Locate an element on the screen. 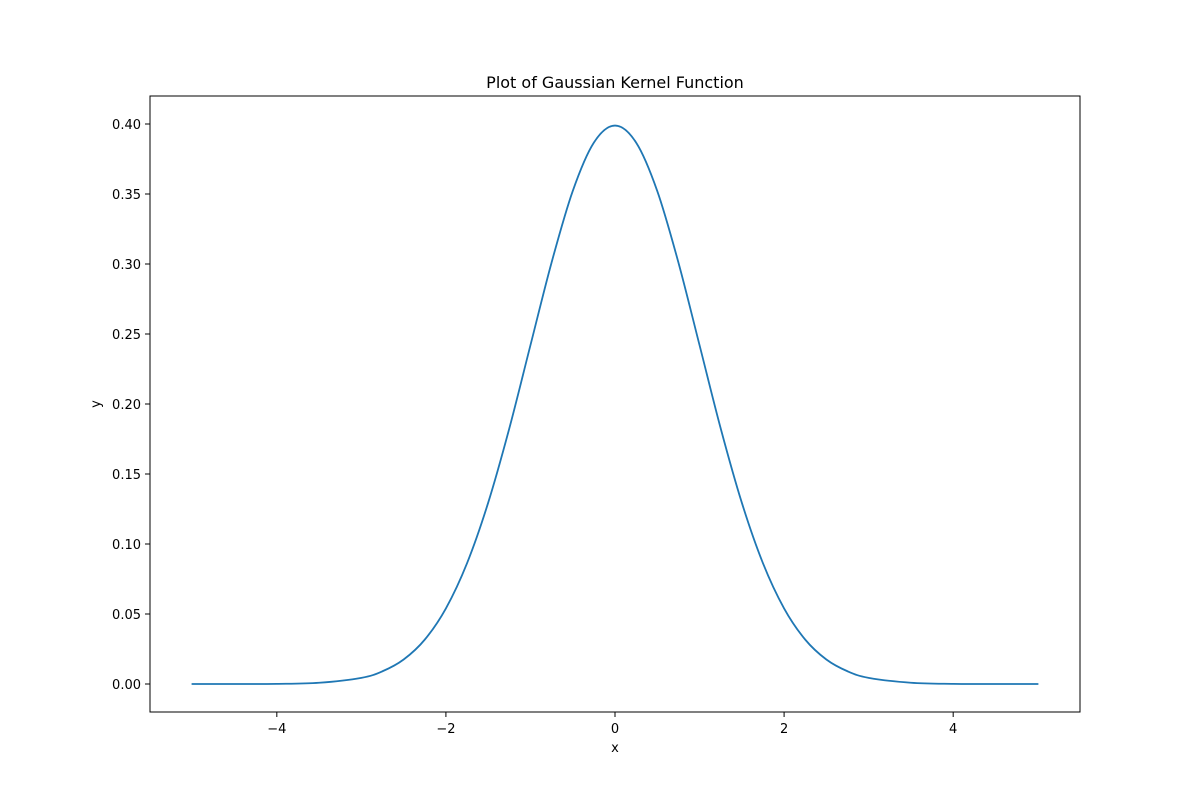  y-tick-label: 0.40 is located at coordinates (126, 125).